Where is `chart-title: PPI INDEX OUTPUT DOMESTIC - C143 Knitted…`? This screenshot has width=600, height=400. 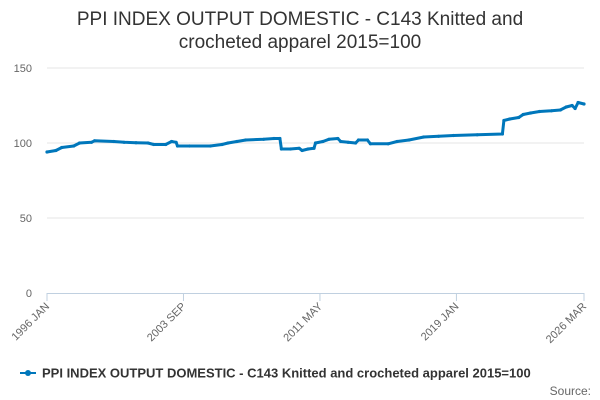 chart-title: PPI INDEX OUTPUT DOMESTIC - C143 Knitted… is located at coordinates (300, 31).